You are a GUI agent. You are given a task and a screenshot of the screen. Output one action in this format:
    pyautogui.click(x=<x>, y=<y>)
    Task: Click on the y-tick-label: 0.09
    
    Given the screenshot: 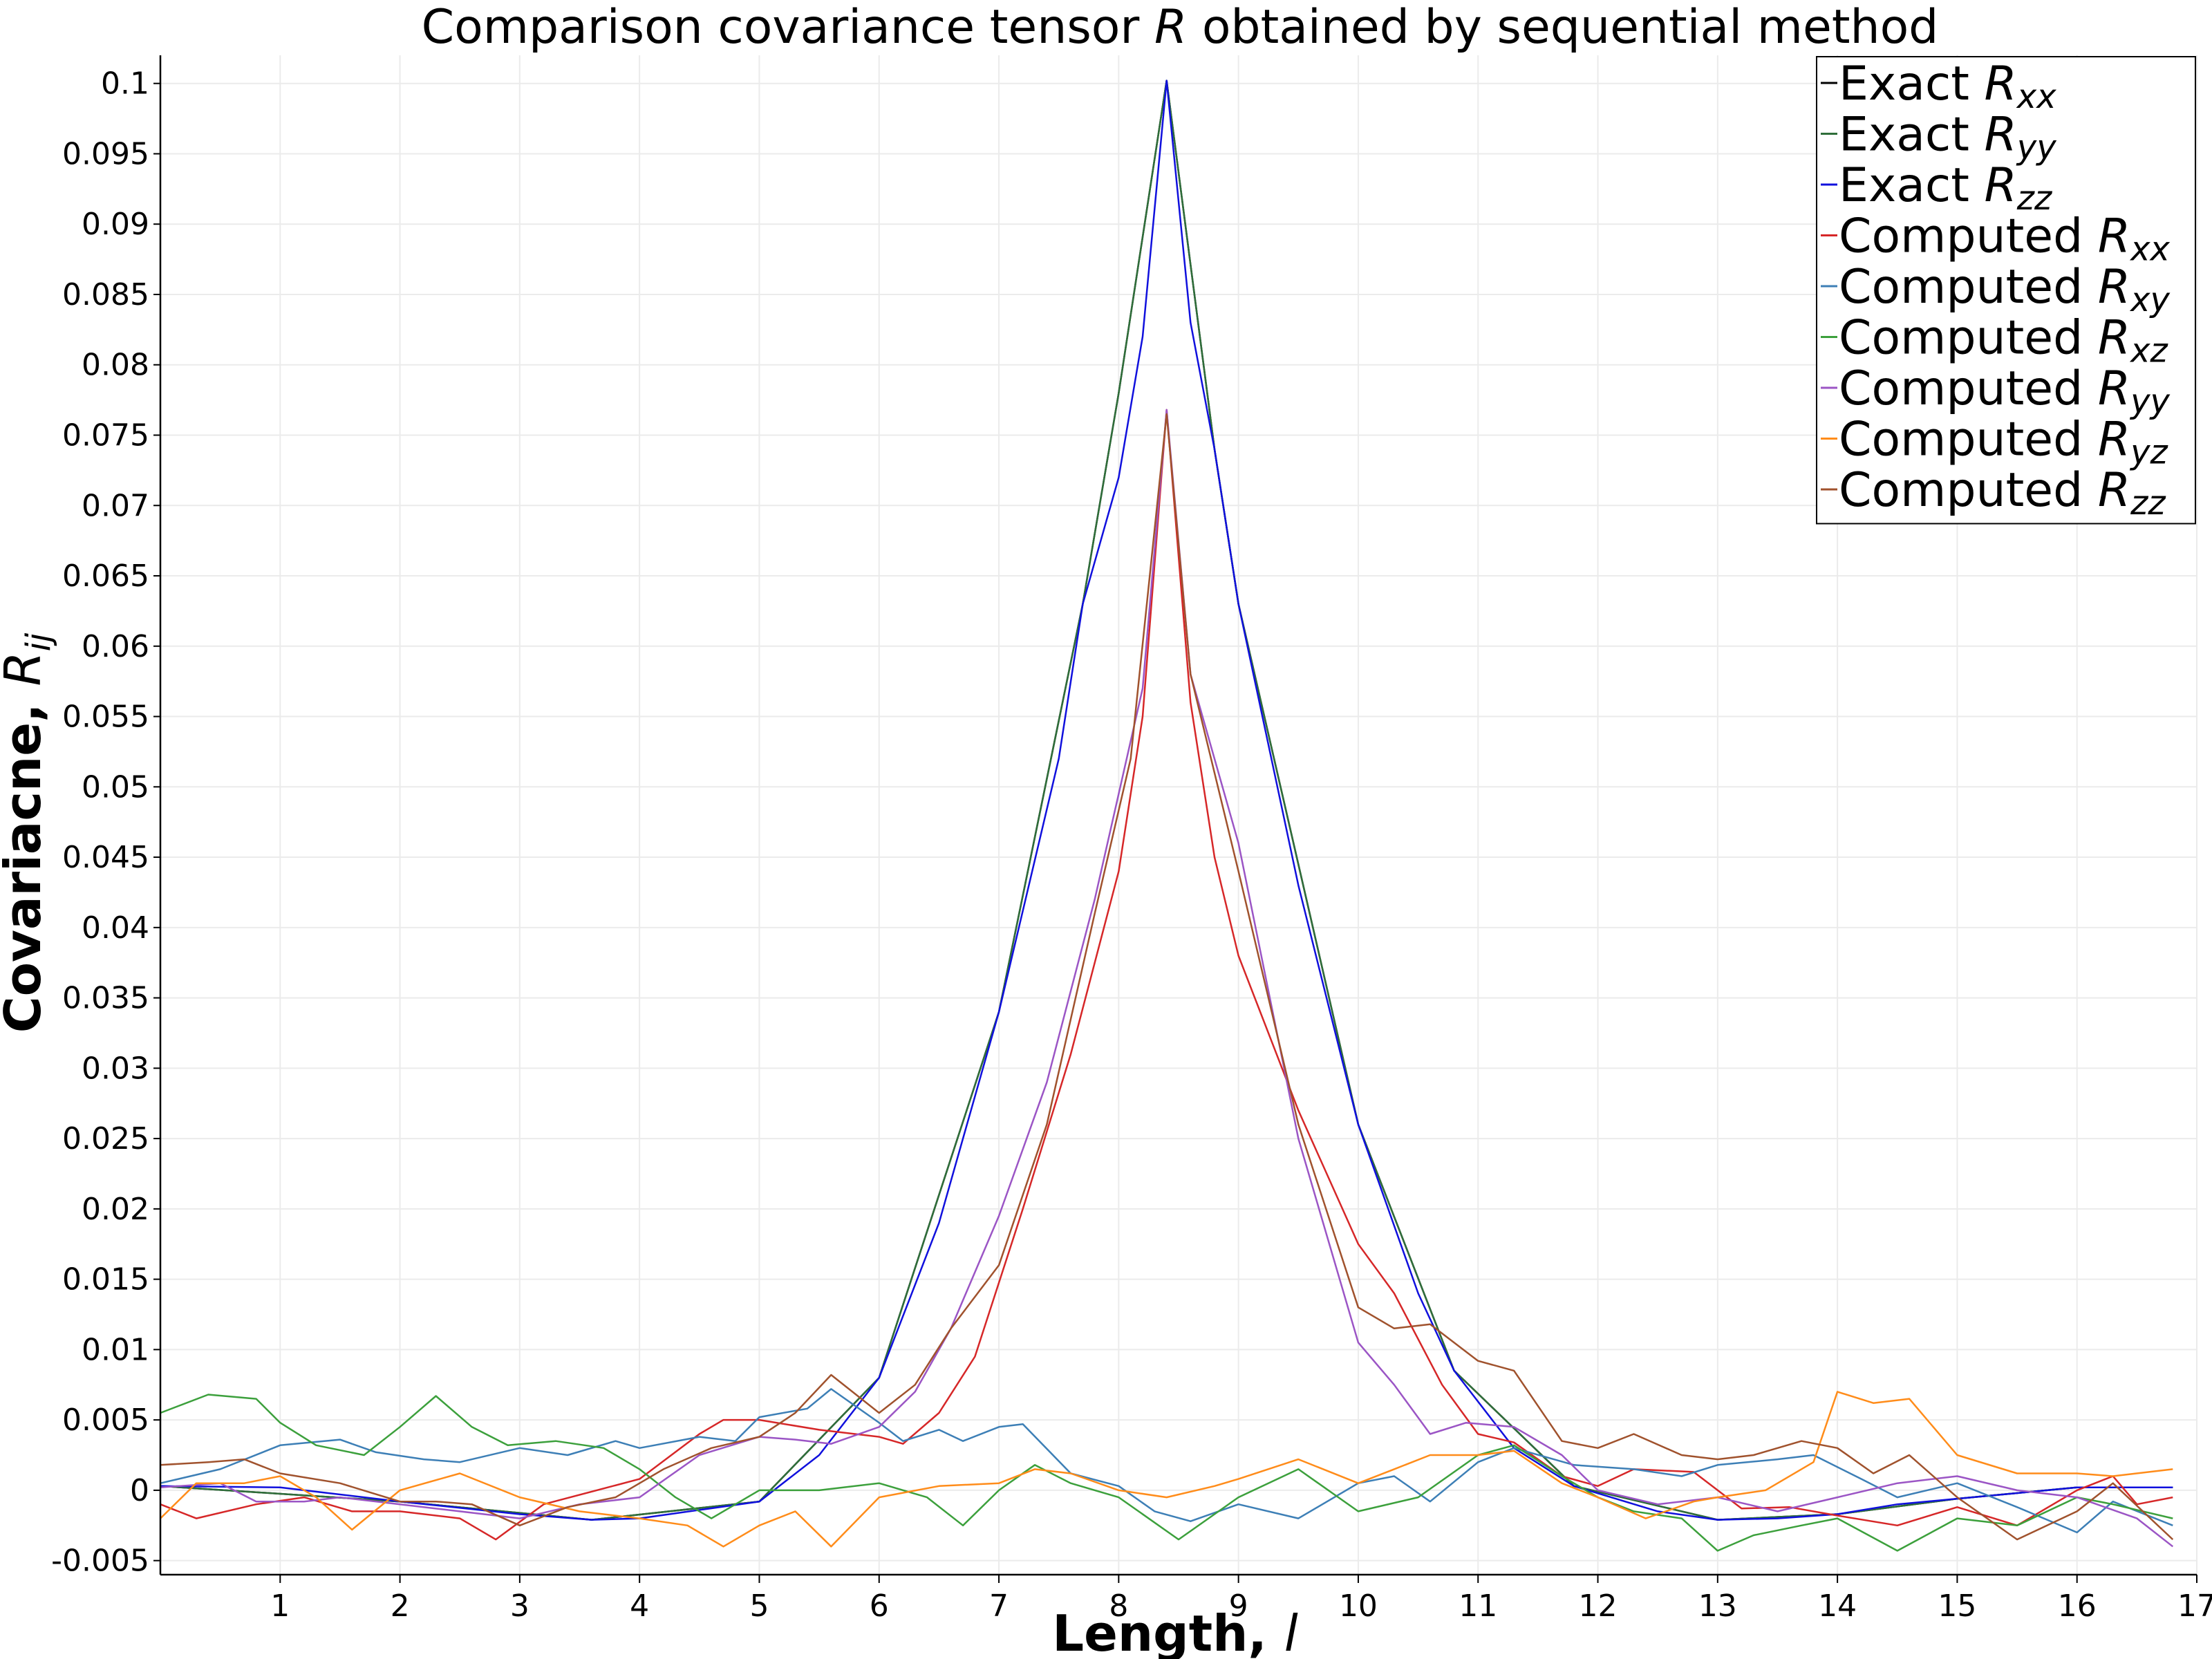 What is the action you would take?
    pyautogui.click(x=116, y=225)
    